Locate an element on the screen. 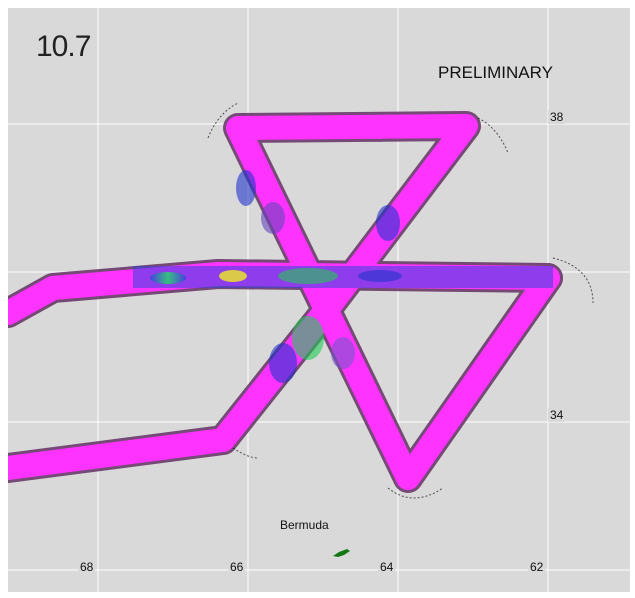  bermuda-label: Bermuda is located at coordinates (304, 525).